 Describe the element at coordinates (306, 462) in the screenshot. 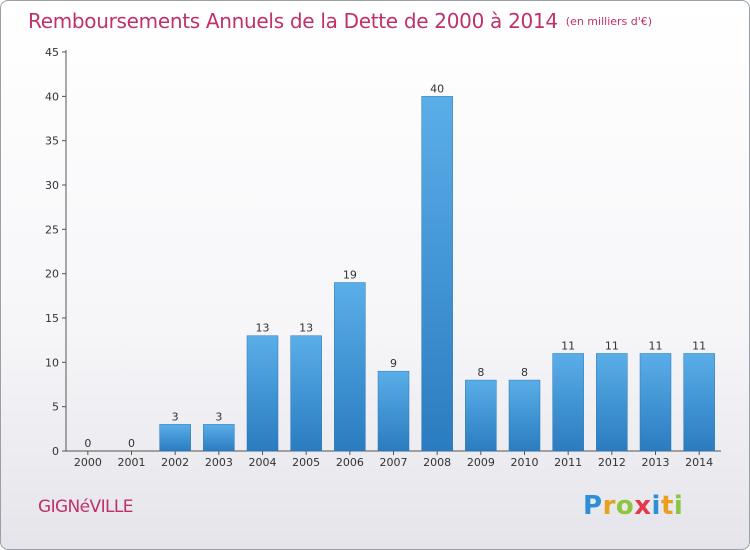

I see `x-tick-label: 2005` at that location.